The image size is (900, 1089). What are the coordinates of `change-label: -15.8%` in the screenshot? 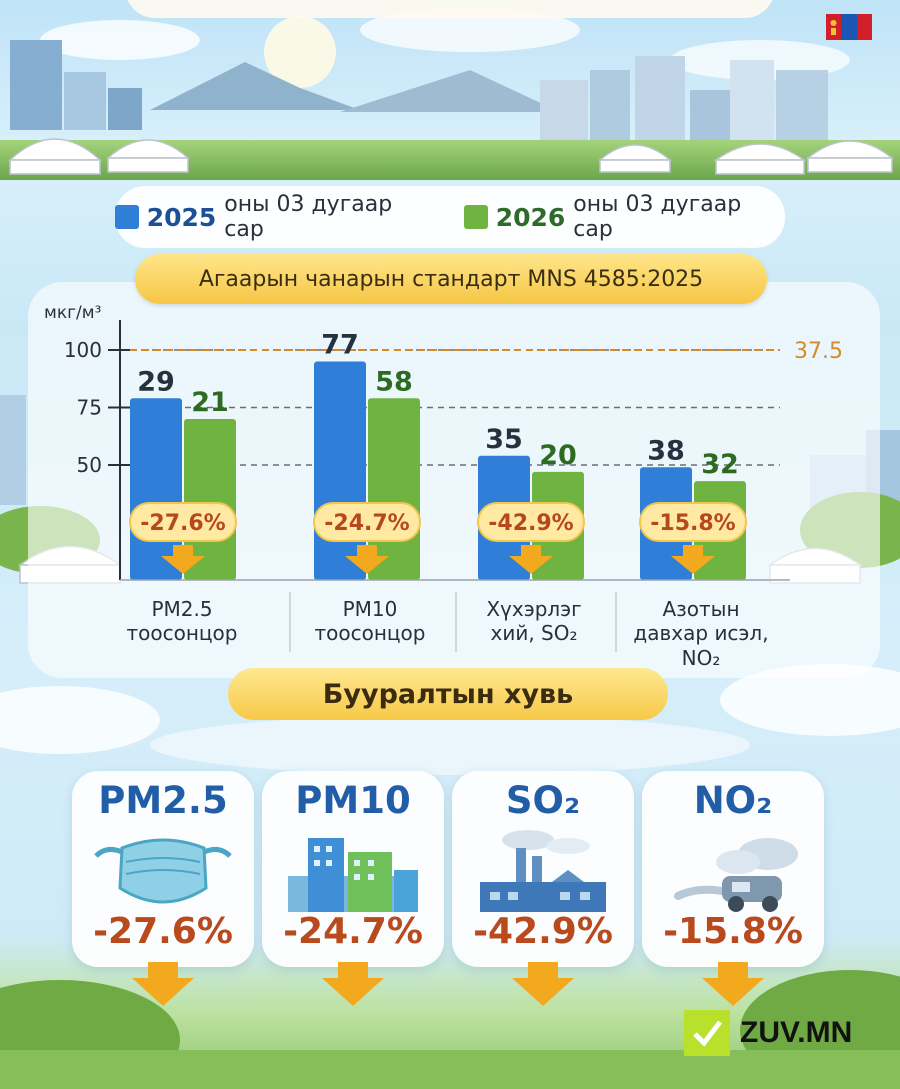 It's located at (692, 523).